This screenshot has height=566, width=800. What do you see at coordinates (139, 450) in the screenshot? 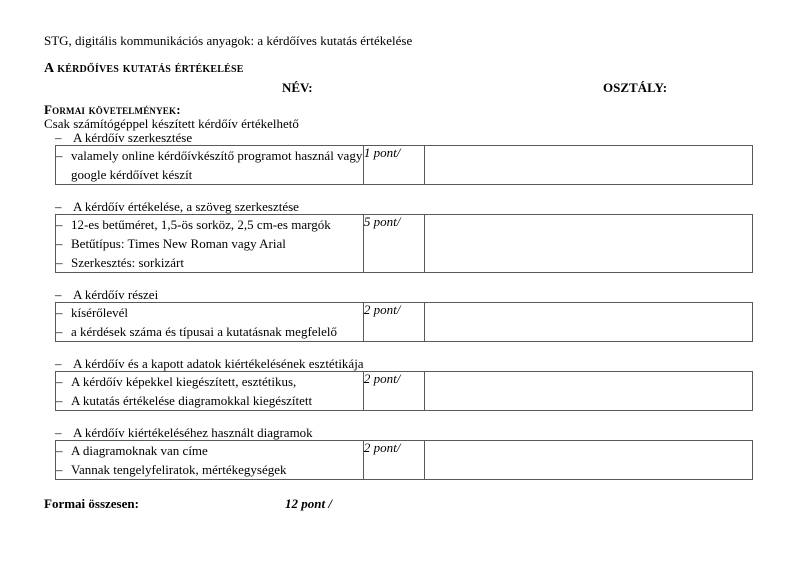
I see `criterion-text: A diagramoknak van címe` at bounding box center [139, 450].